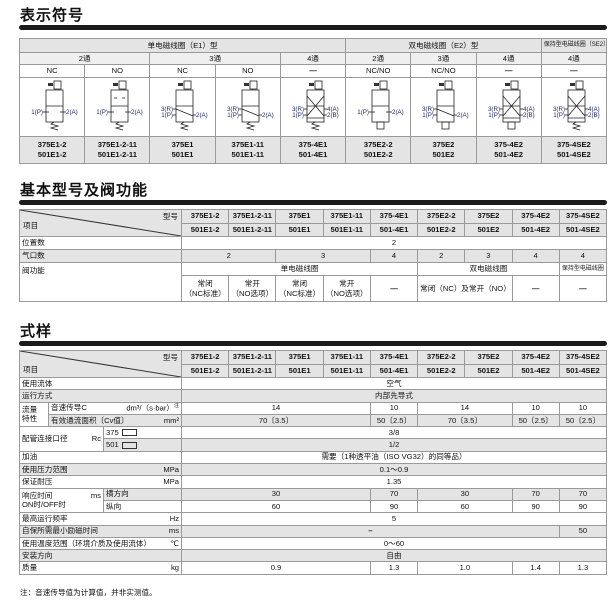 Image resolution: width=616 pixels, height=601 pixels. Describe the element at coordinates (117, 71) in the screenshot. I see `valve-type-cell: NO` at that location.